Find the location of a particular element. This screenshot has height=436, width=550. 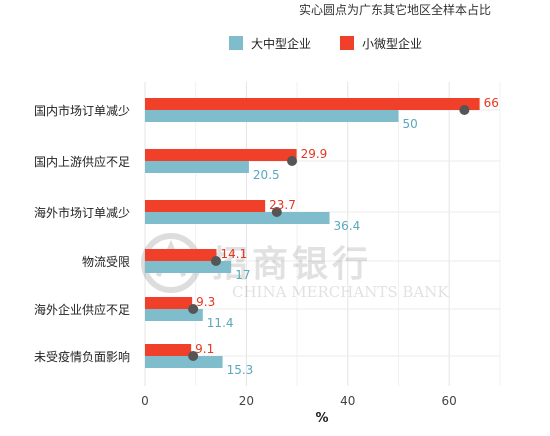

x-tick-label: 60 is located at coordinates (449, 401).